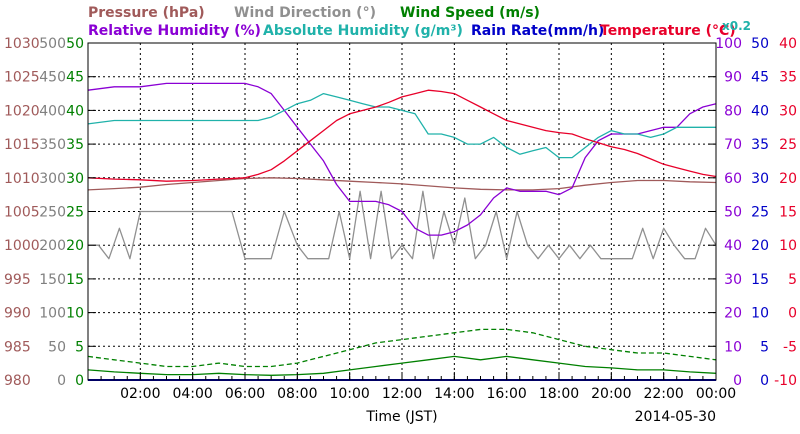 The height and width of the screenshot is (434, 800). Describe the element at coordinates (17, 347) in the screenshot. I see `y-tick-label-pressure: 985` at that location.